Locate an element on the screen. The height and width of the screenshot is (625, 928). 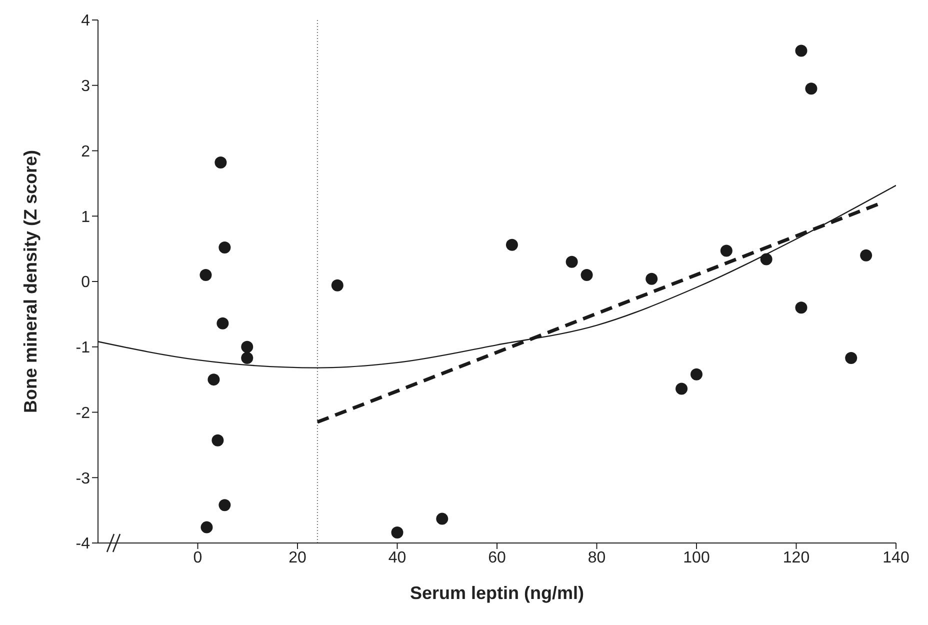
x-tick-label: 20 is located at coordinates (297, 557).